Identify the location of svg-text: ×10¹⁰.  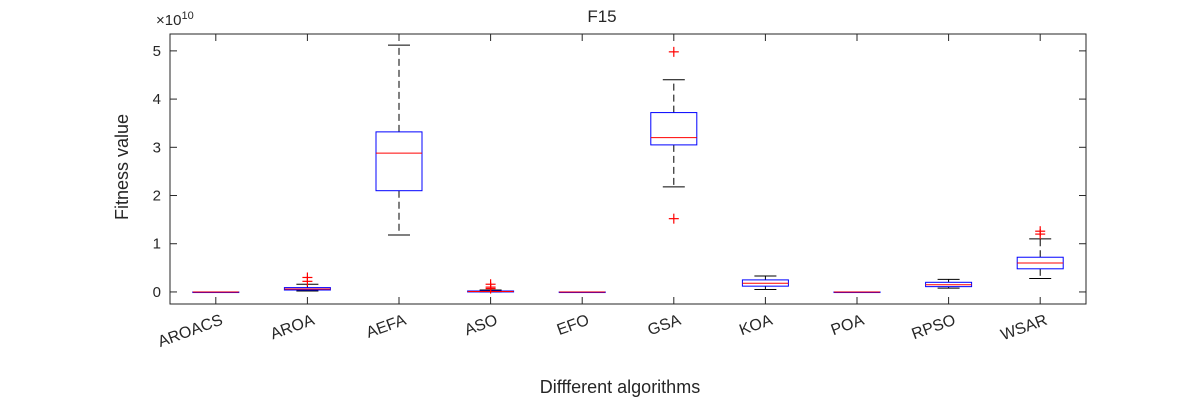
(175, 19).